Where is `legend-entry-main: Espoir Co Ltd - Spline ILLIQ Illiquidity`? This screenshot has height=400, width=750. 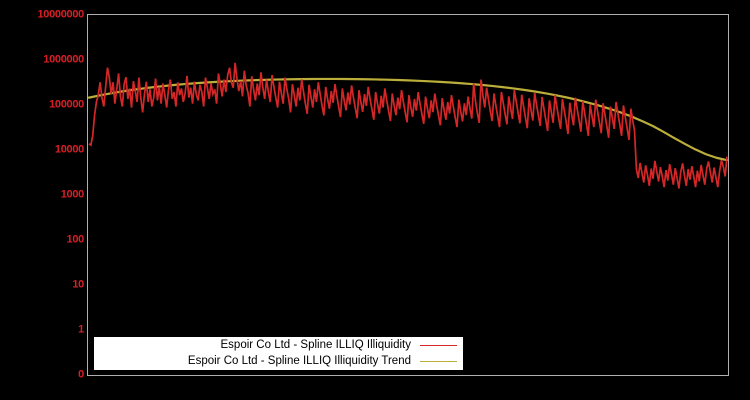
legend-entry-main: Espoir Co Ltd - Spline ILLIQ Illiquidity is located at coordinates (278, 345).